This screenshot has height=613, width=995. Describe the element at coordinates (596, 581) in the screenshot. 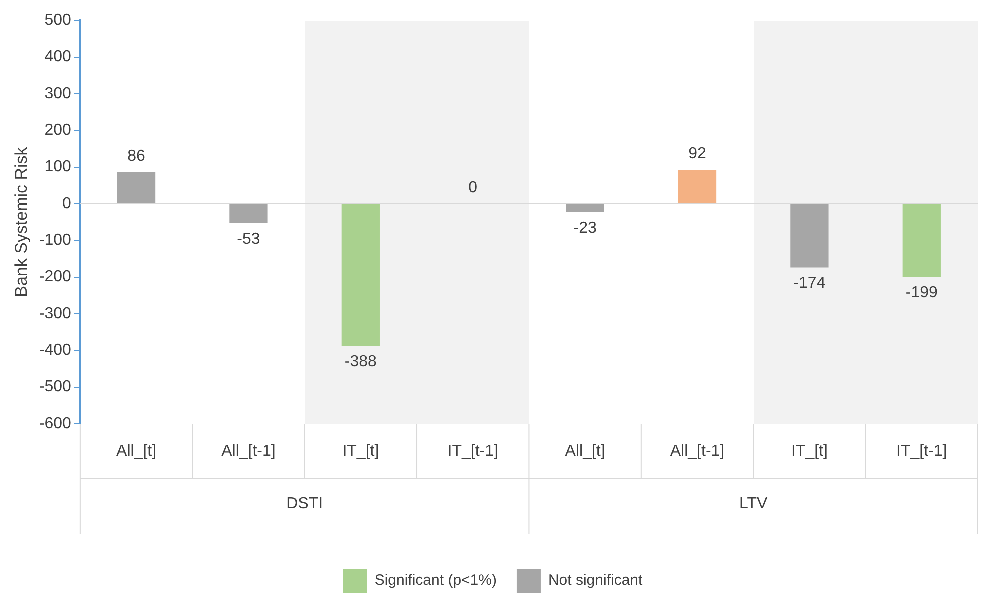

I see `legend-label: Not significant` at that location.